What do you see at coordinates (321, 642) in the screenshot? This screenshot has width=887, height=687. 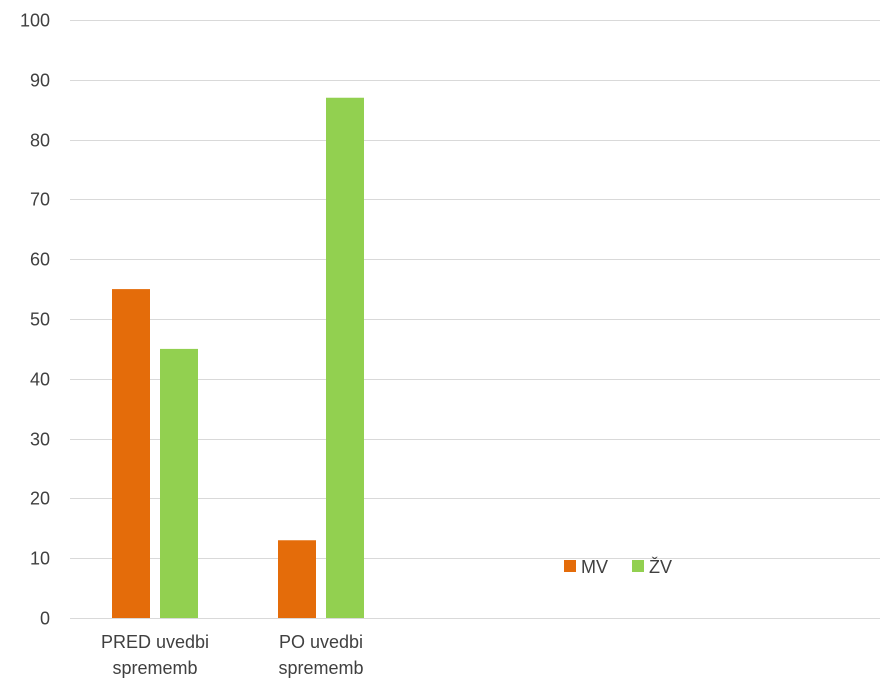 I see `x-category-label: PO uvedbi` at bounding box center [321, 642].